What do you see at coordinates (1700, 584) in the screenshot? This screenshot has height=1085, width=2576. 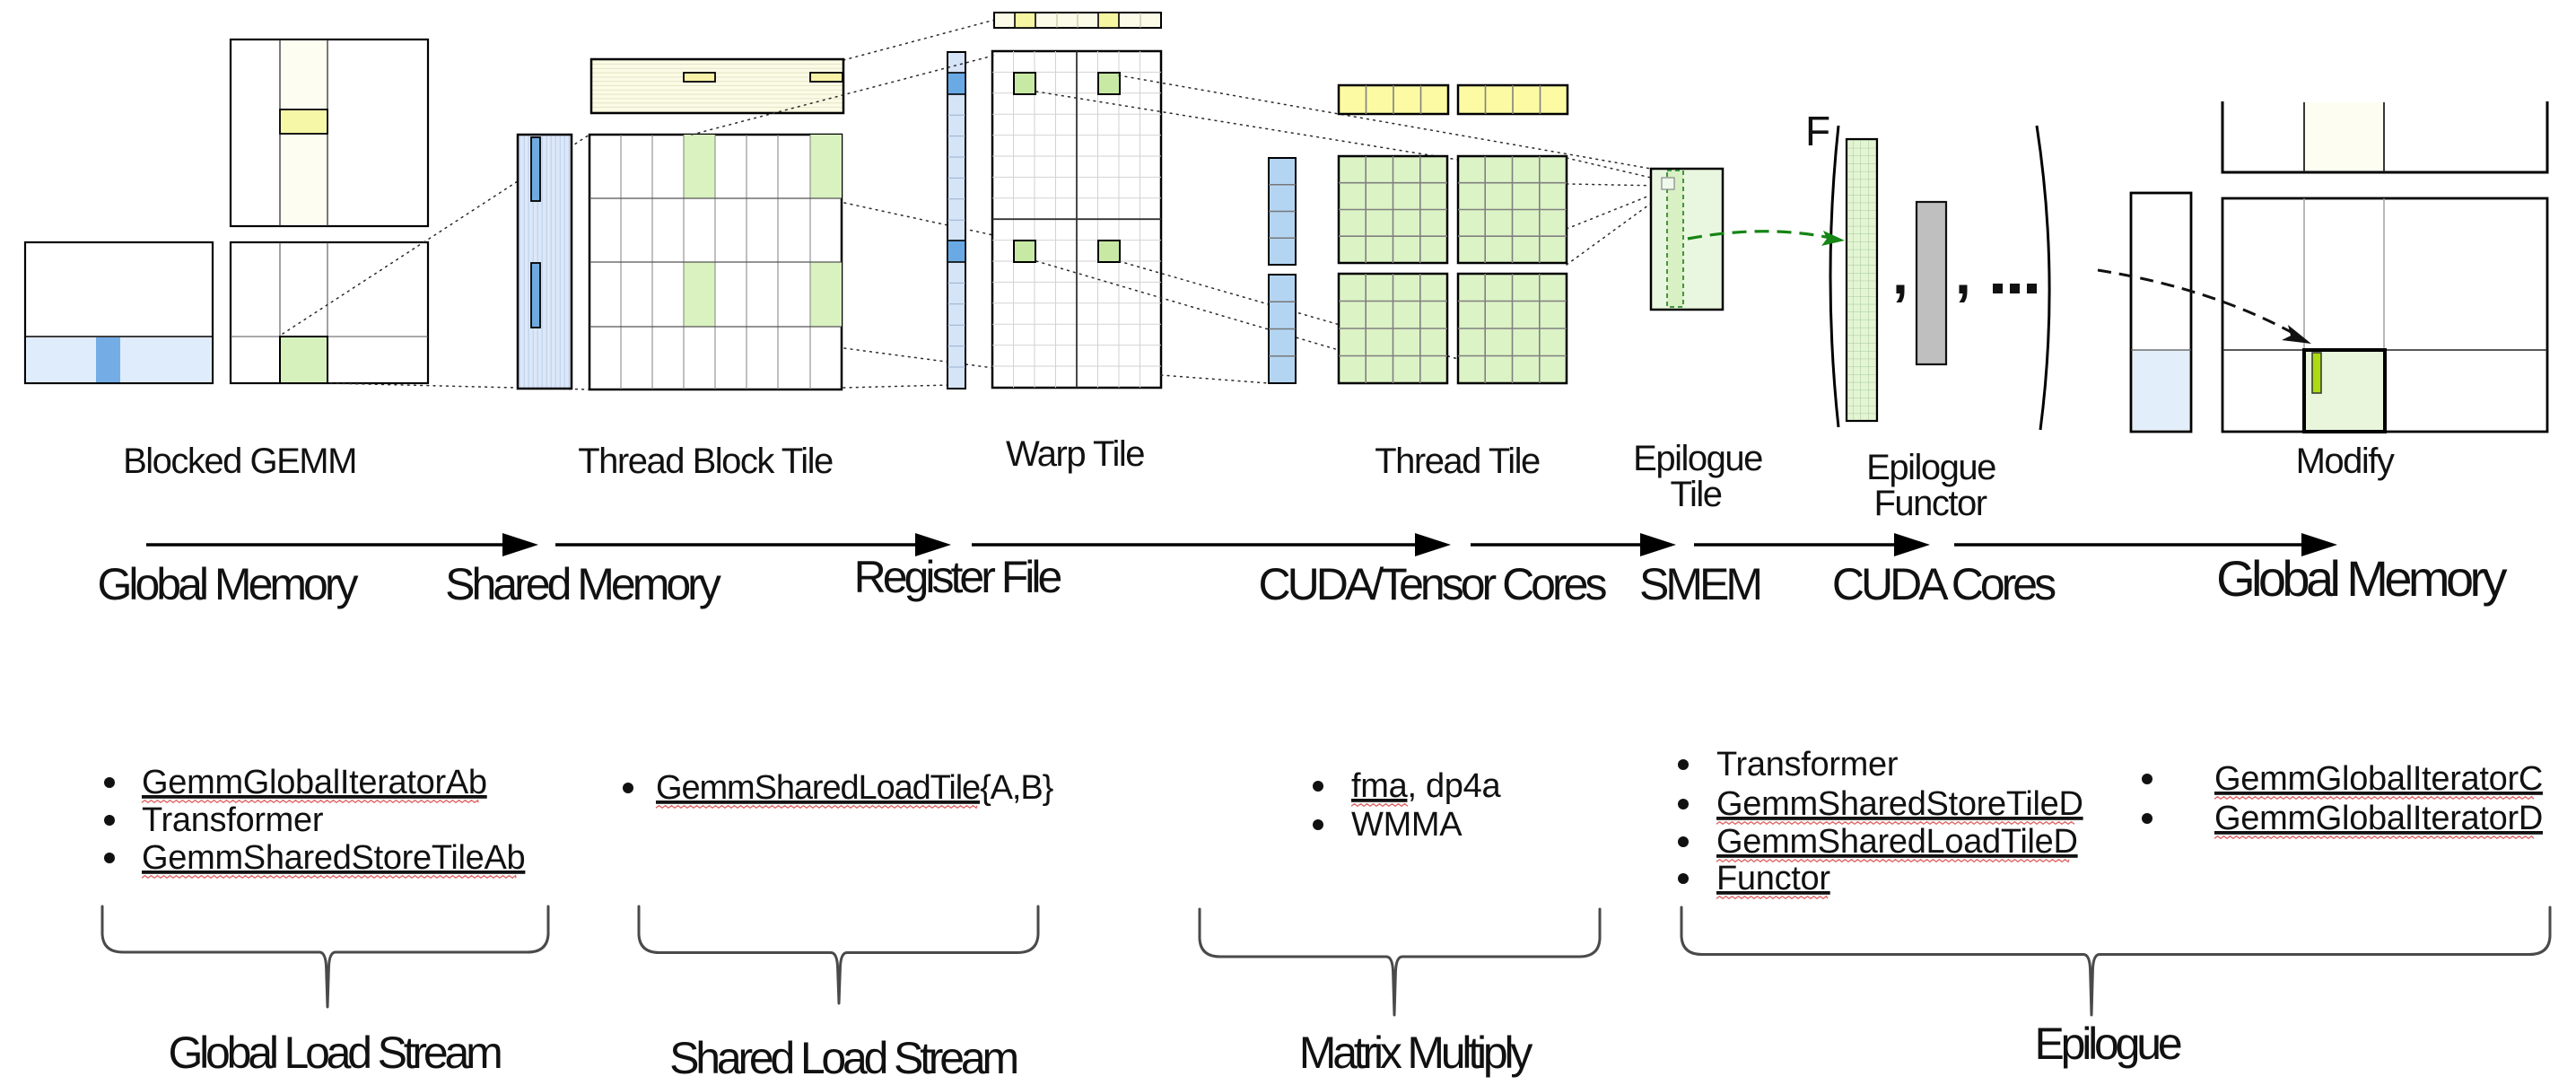 I see `svg-text: SMEM` at bounding box center [1700, 584].